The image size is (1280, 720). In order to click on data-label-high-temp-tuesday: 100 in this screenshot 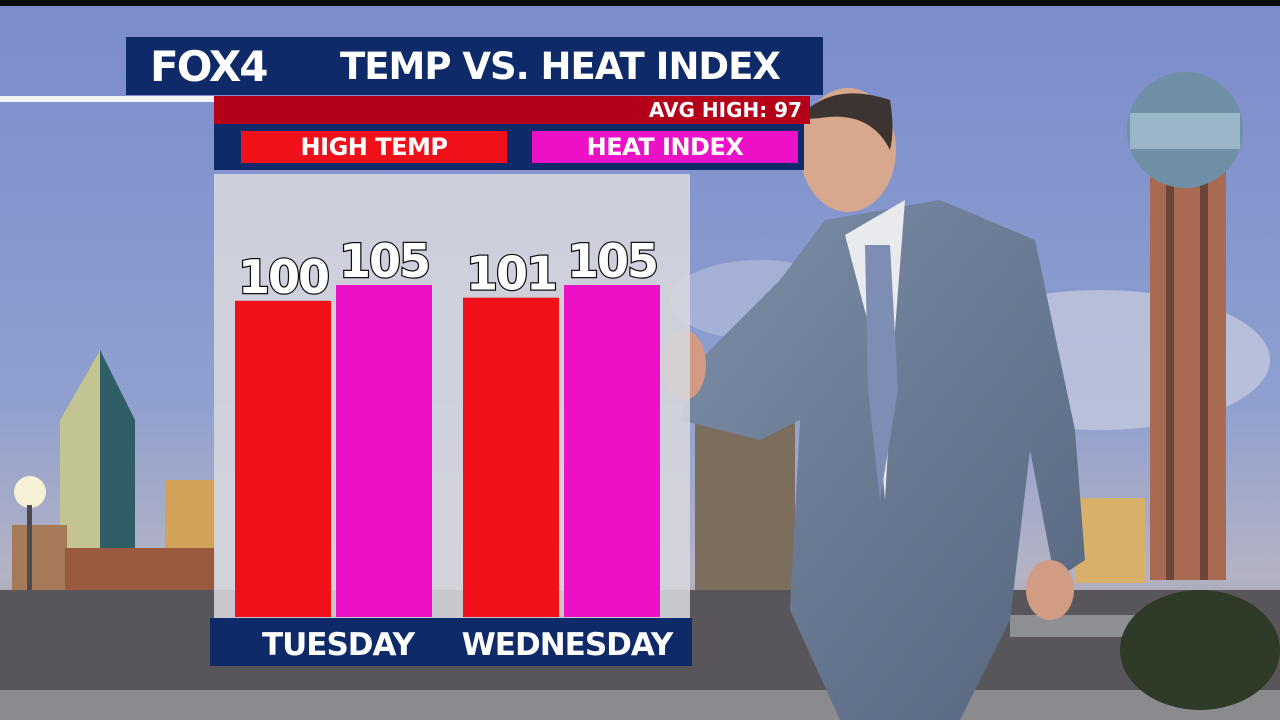, I will do `click(283, 277)`.